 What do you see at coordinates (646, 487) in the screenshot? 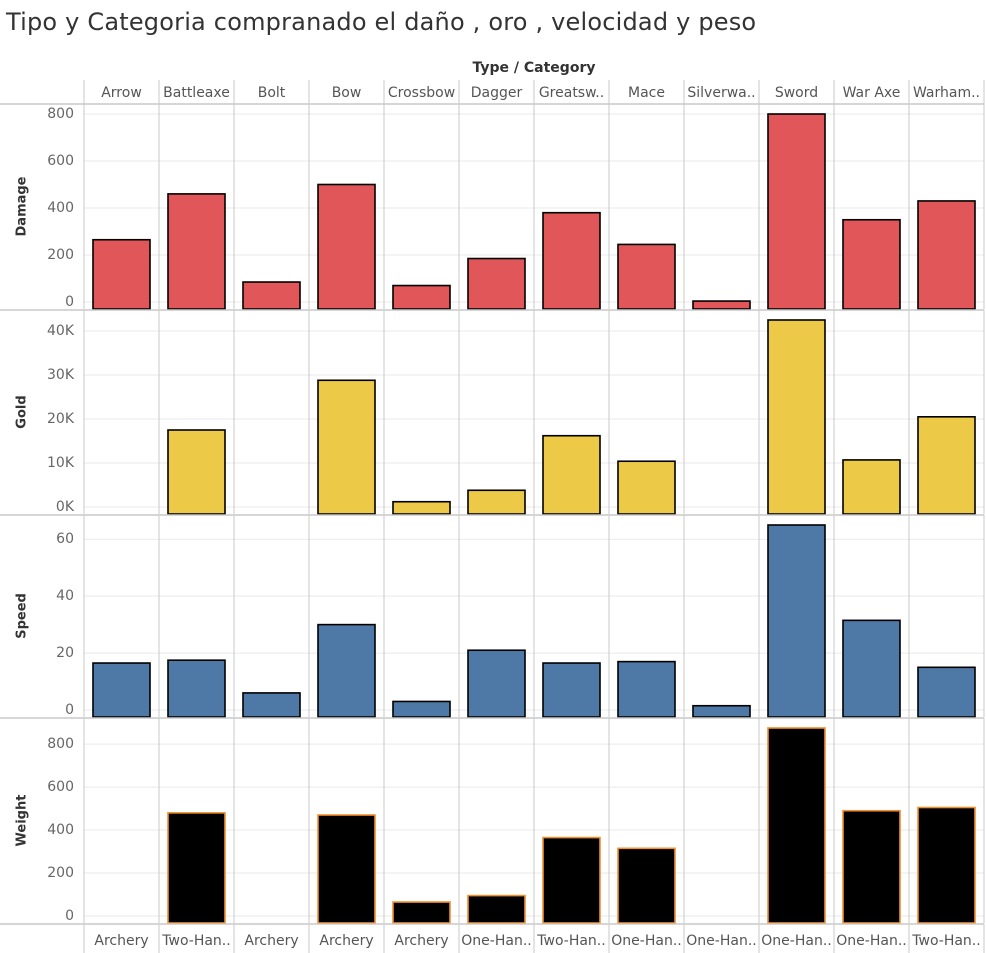
I see `bar-gold-mace` at bounding box center [646, 487].